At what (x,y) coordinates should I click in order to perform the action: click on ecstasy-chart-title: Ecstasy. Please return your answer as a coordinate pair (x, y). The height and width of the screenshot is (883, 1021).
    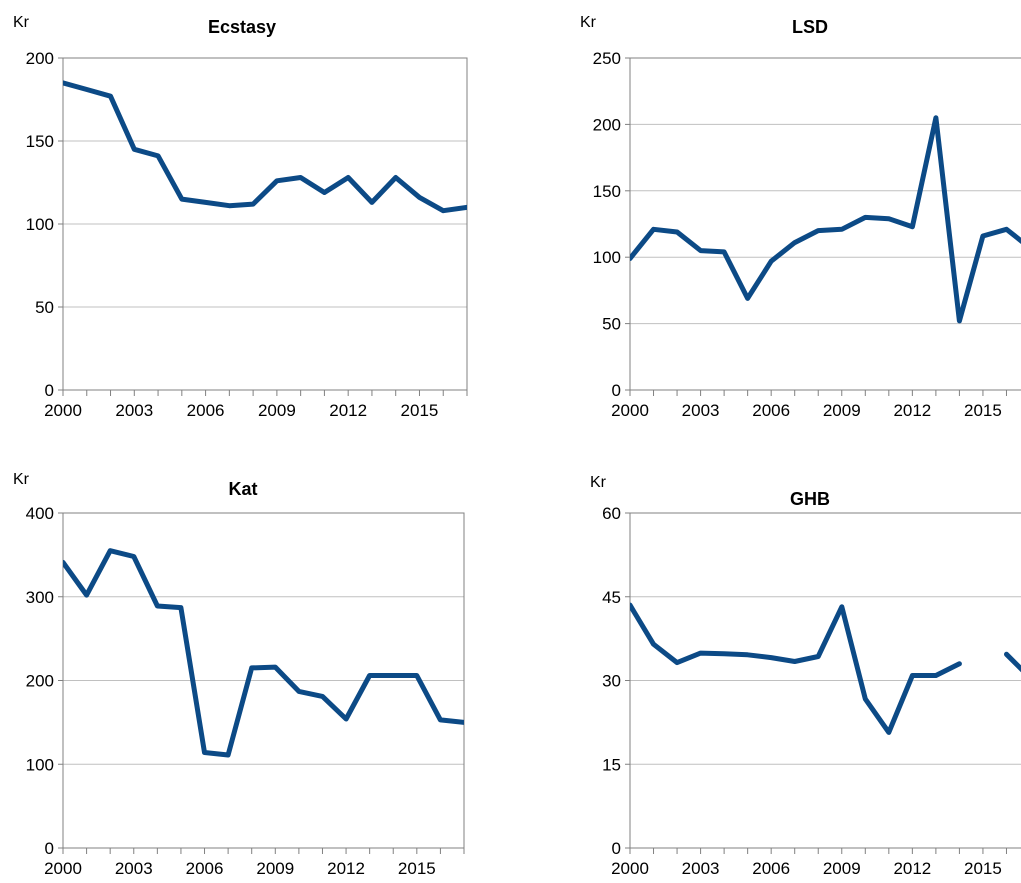
    Looking at the image, I should click on (242, 27).